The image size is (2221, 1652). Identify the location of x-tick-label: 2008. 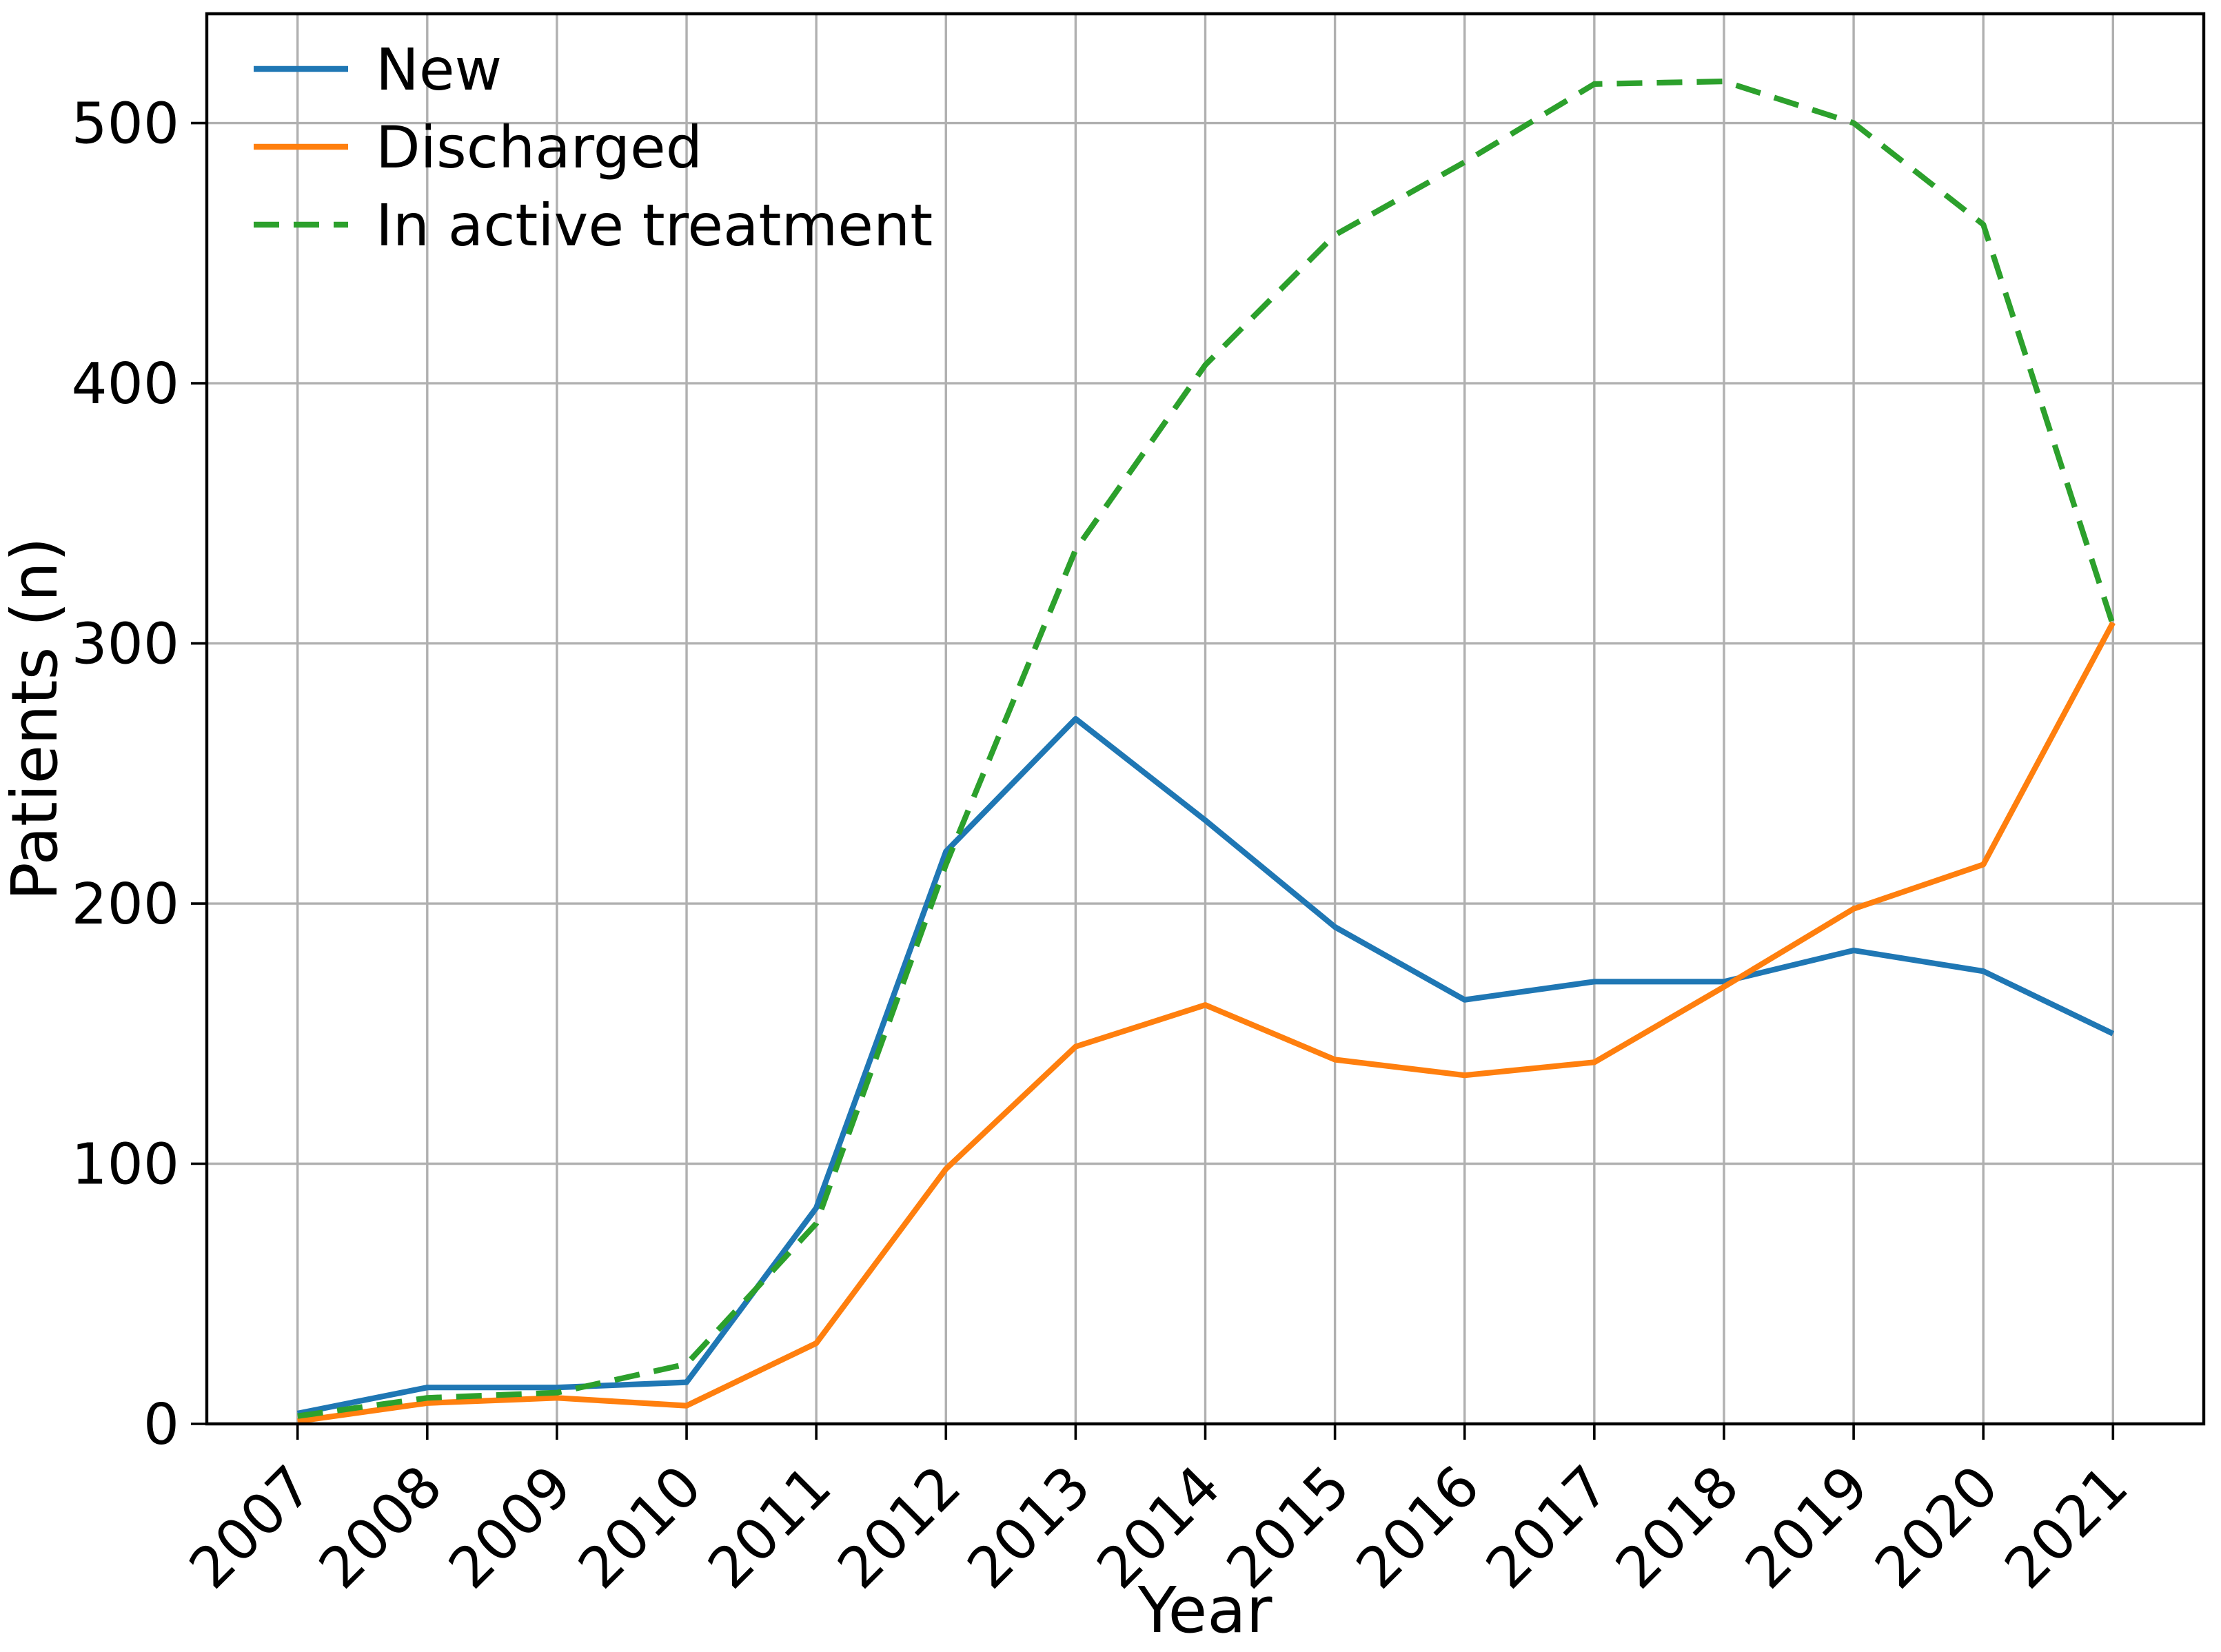
(381, 1528).